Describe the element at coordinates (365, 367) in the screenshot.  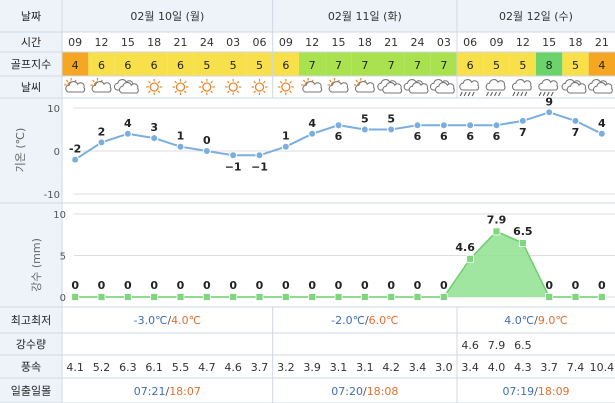
I see `wind-speed: 3.1` at that location.